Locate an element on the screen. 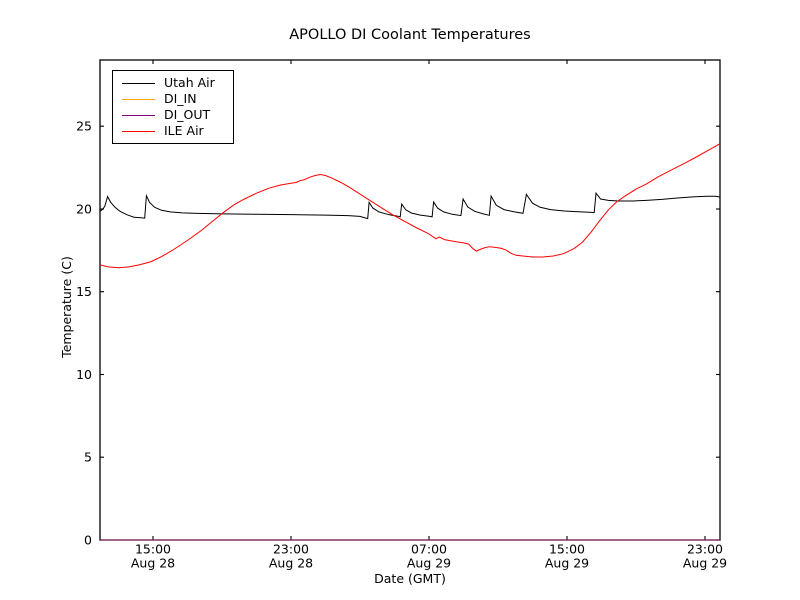 This screenshot has height=600, width=800. y-tick-label: 15 is located at coordinates (84, 291).